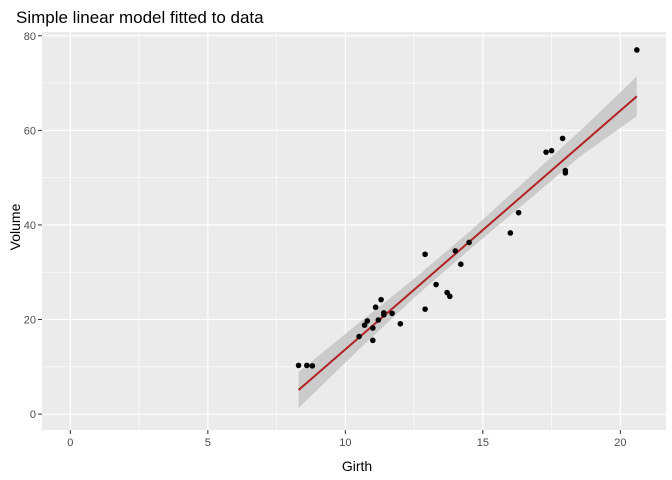 The height and width of the screenshot is (480, 672). What do you see at coordinates (15, 226) in the screenshot?
I see `y-axis-label: Volume` at bounding box center [15, 226].